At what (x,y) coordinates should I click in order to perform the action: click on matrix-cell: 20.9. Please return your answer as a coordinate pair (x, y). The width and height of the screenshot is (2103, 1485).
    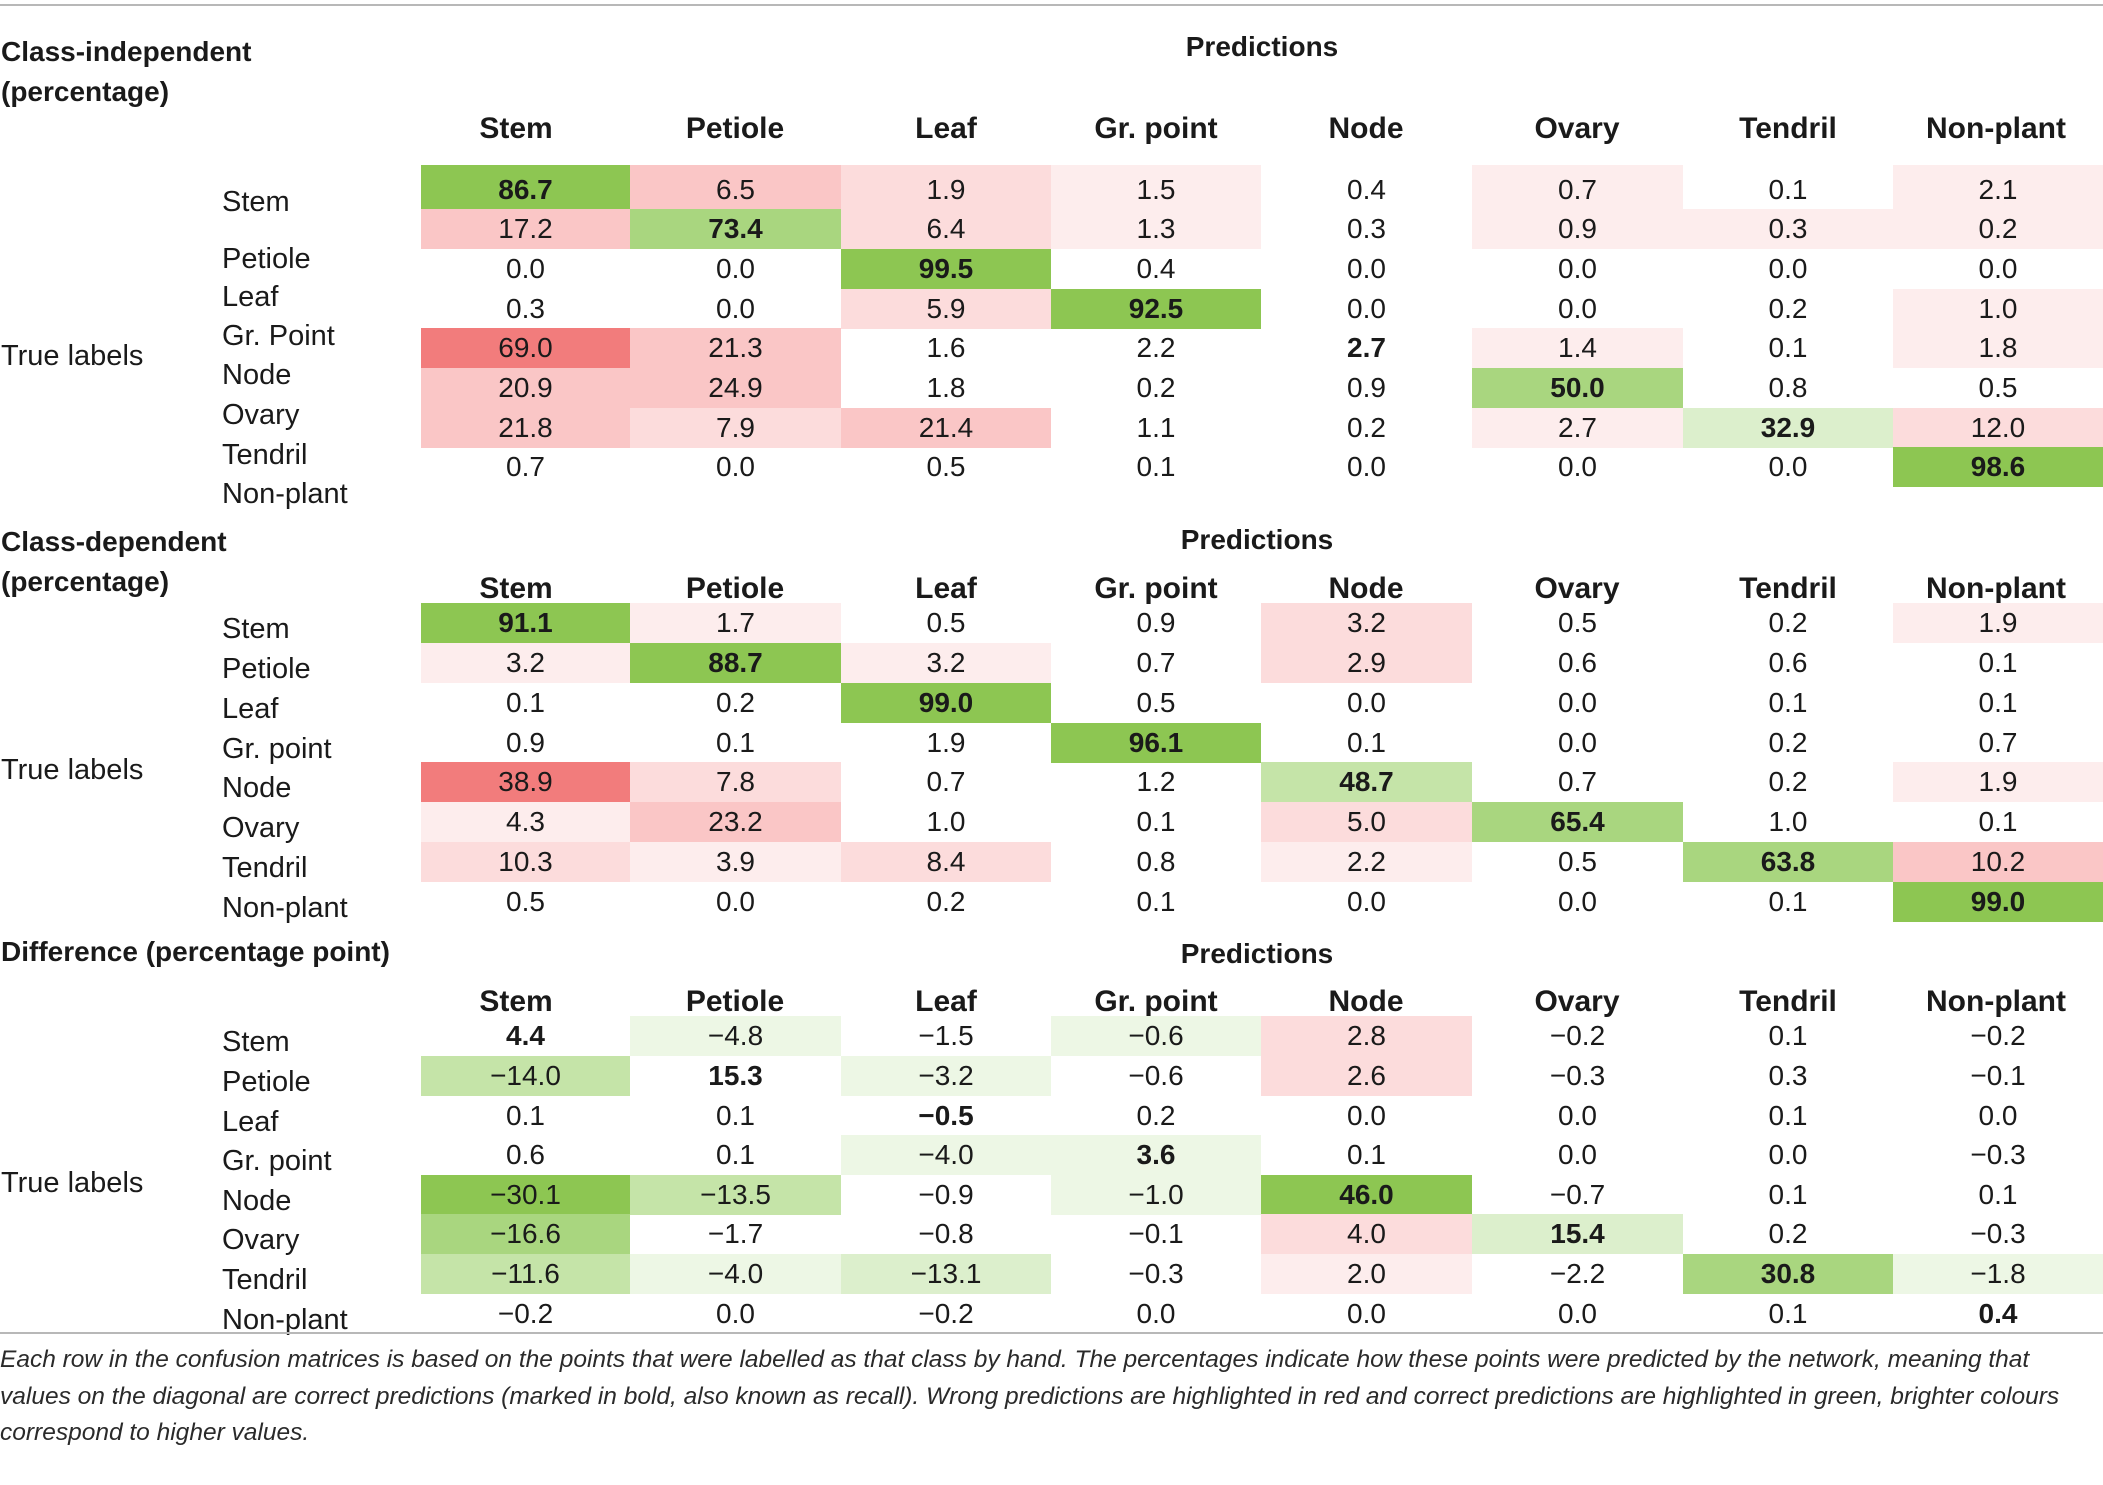
    Looking at the image, I should click on (525, 388).